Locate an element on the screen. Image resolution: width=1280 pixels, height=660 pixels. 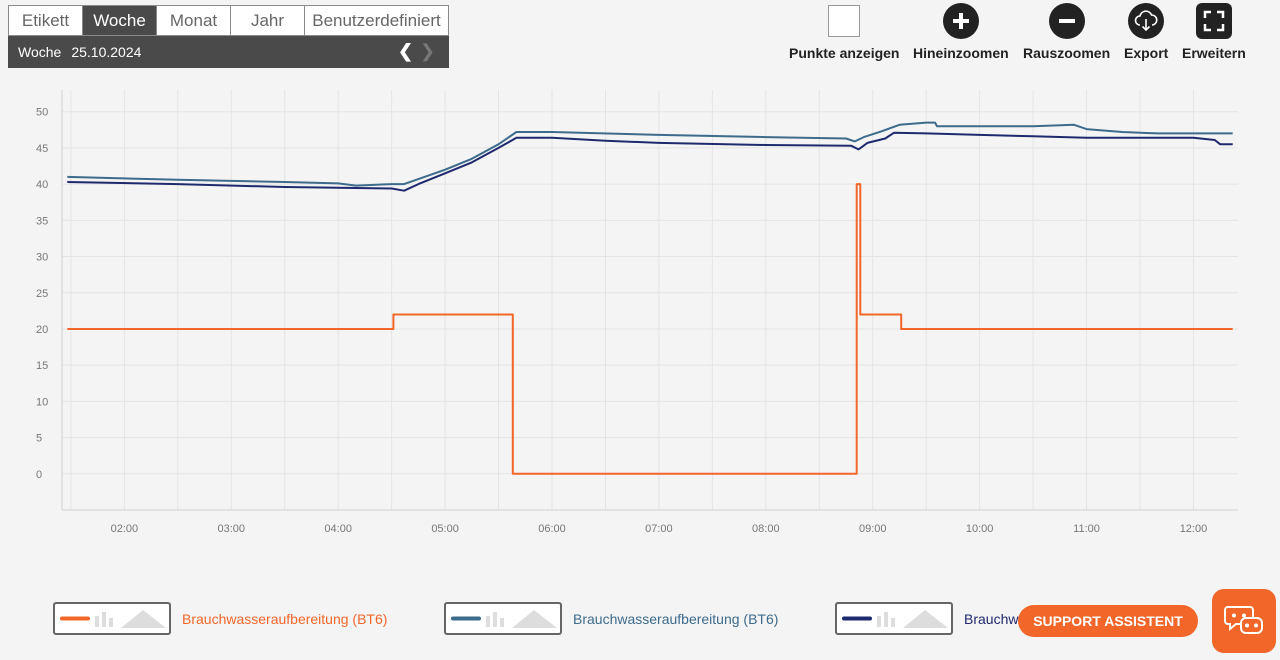
support-assistant-button: SUPPORT ASSISTENT is located at coordinates (1108, 621).